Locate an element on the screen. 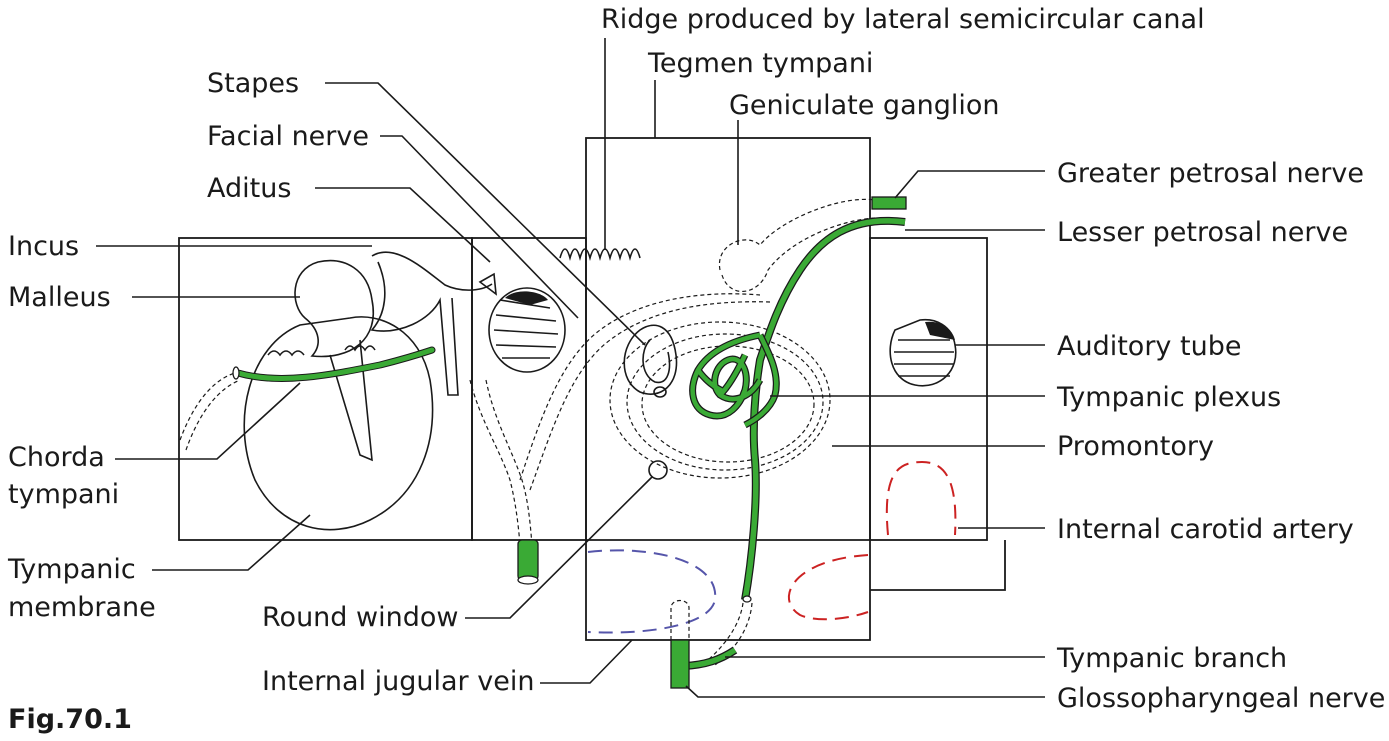 The image size is (1389, 741). facial-nerve-stump-cut is located at coordinates (528, 580).